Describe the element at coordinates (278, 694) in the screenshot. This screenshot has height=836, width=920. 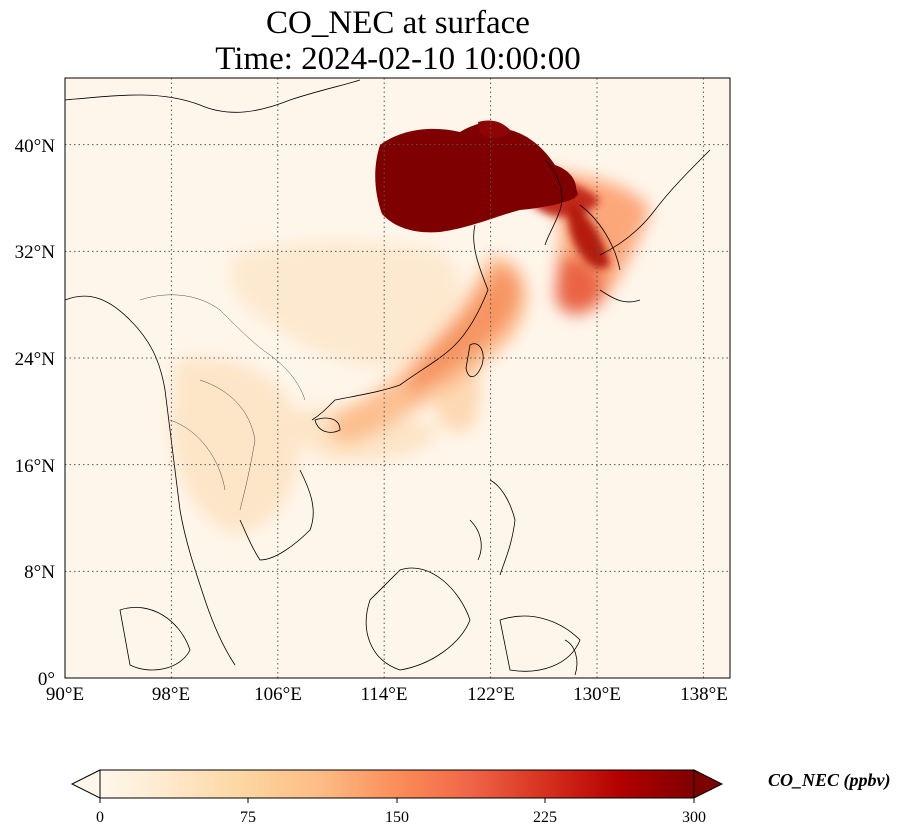
I see `lon-tick-label: 106°E` at that location.